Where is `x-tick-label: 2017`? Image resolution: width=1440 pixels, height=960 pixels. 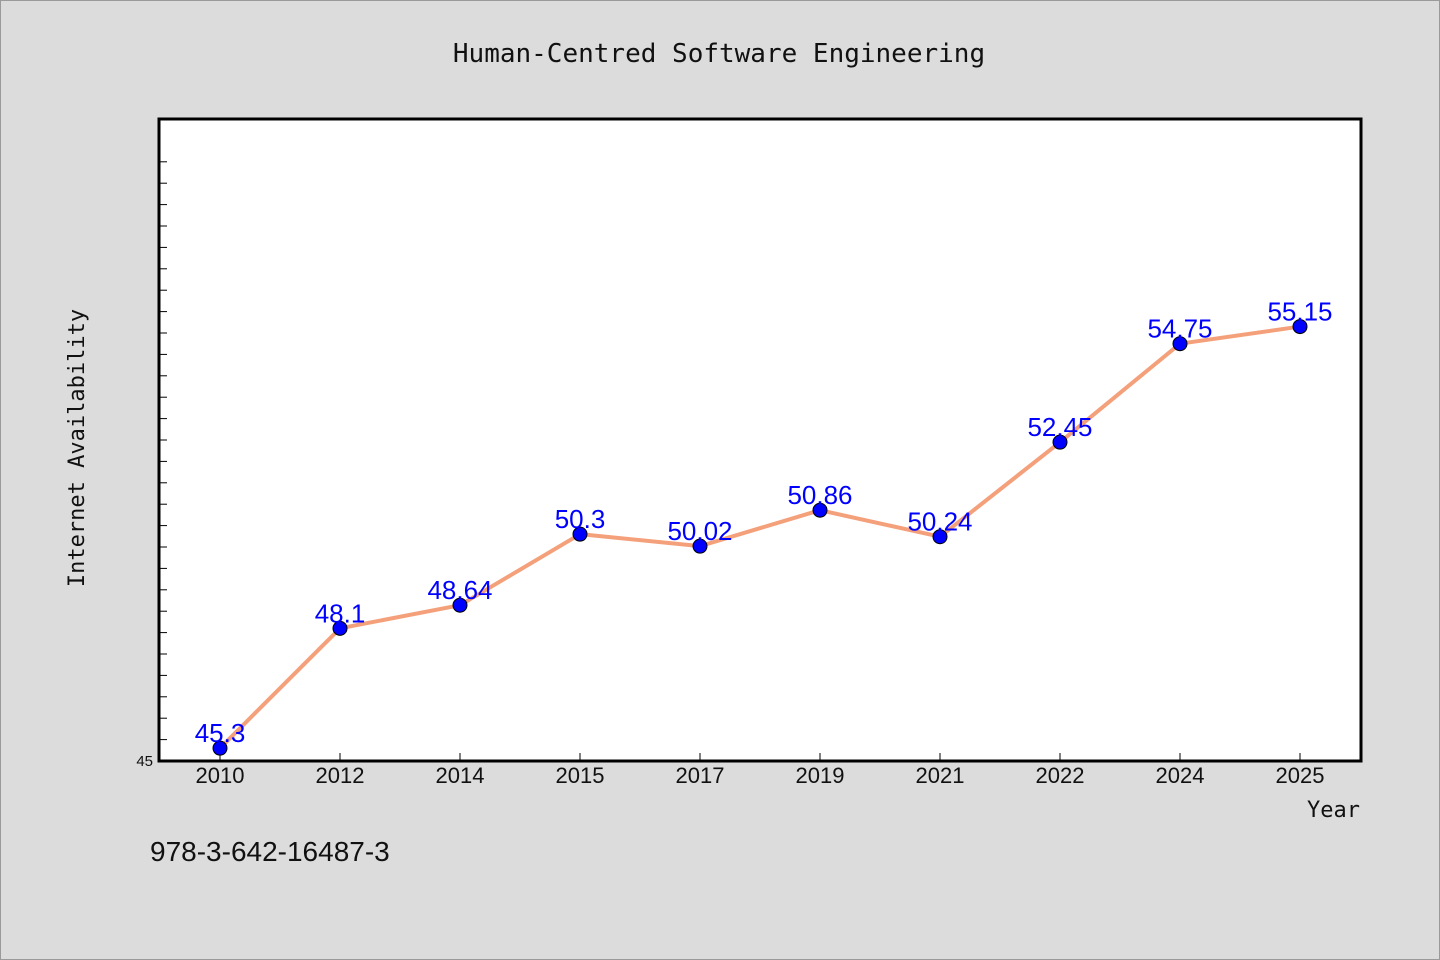
x-tick-label: 2017 is located at coordinates (700, 775).